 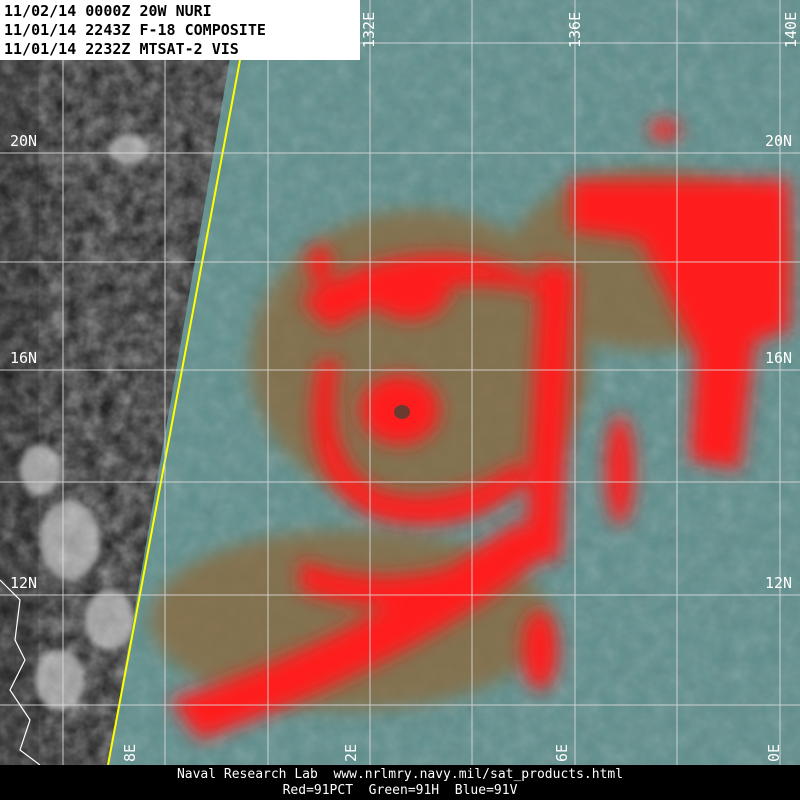 I want to click on footer, so click(x=400, y=782).